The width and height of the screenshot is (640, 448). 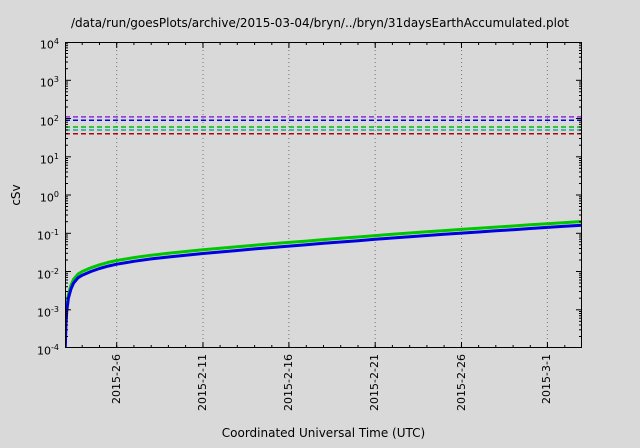 What do you see at coordinates (547, 379) in the screenshot?
I see `x-tick-label: 2015-3-1` at bounding box center [547, 379].